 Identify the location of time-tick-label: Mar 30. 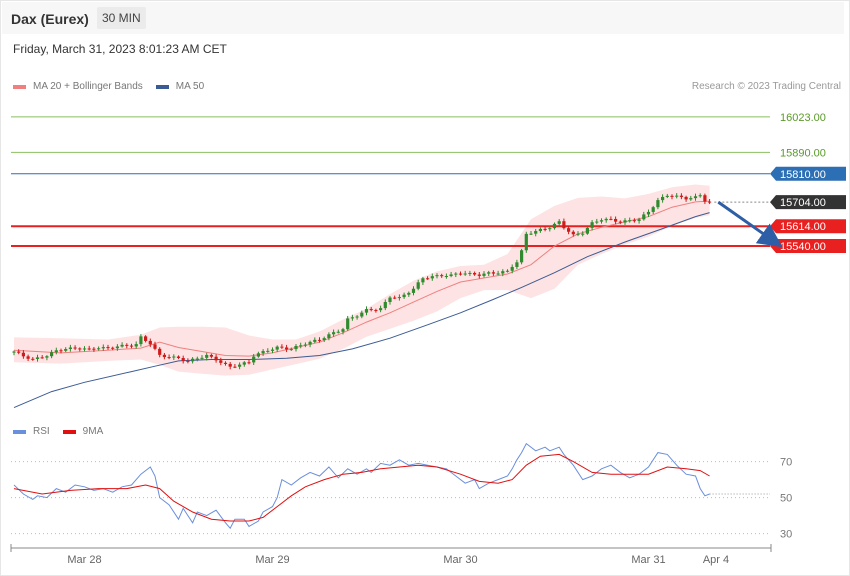
(460, 560).